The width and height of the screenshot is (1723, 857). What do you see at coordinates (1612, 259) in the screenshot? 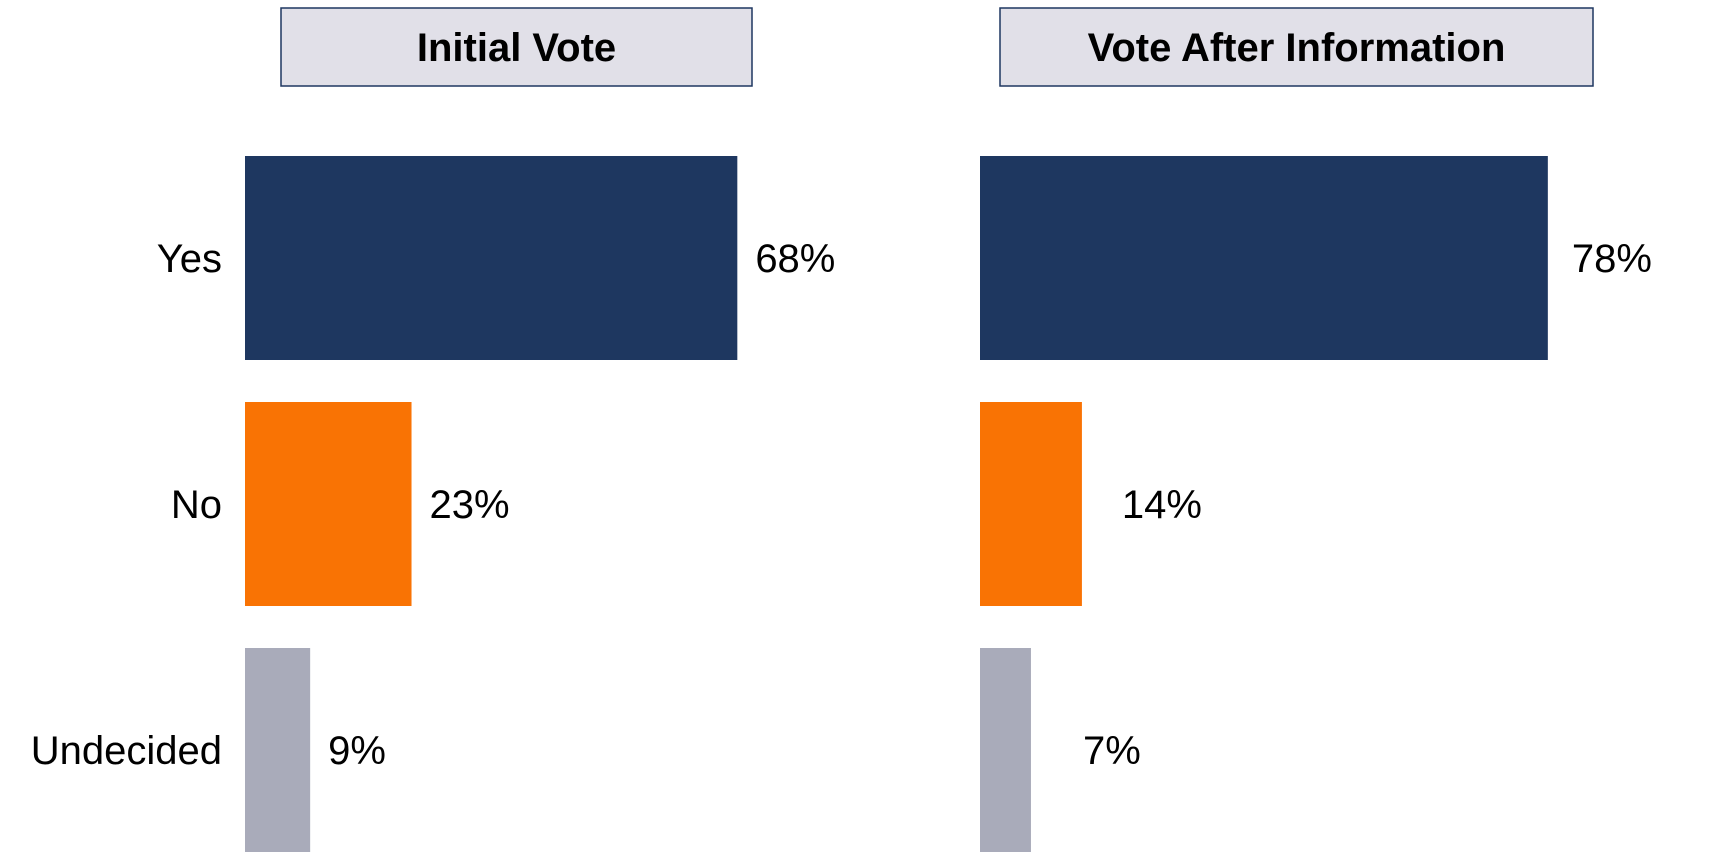
I see `value-label-yes: 78%` at bounding box center [1612, 259].